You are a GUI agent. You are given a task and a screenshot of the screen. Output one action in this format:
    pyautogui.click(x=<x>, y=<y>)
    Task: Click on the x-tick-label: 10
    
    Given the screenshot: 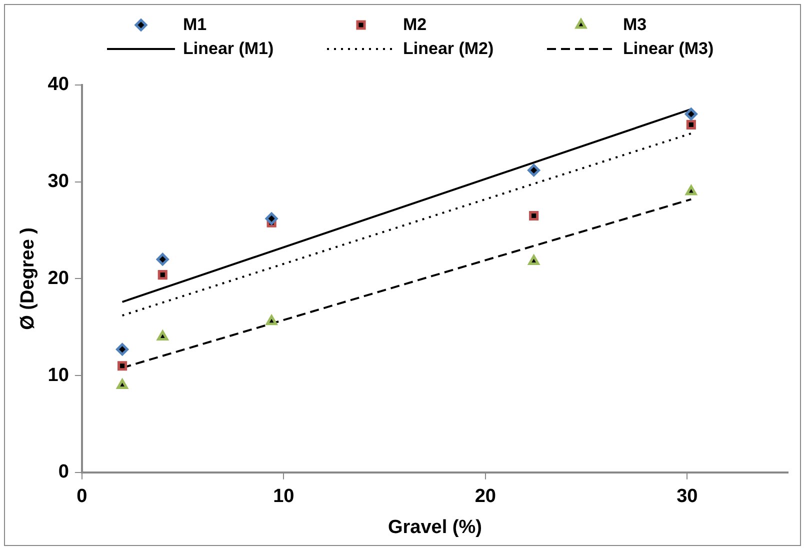 What is the action you would take?
    pyautogui.click(x=283, y=497)
    